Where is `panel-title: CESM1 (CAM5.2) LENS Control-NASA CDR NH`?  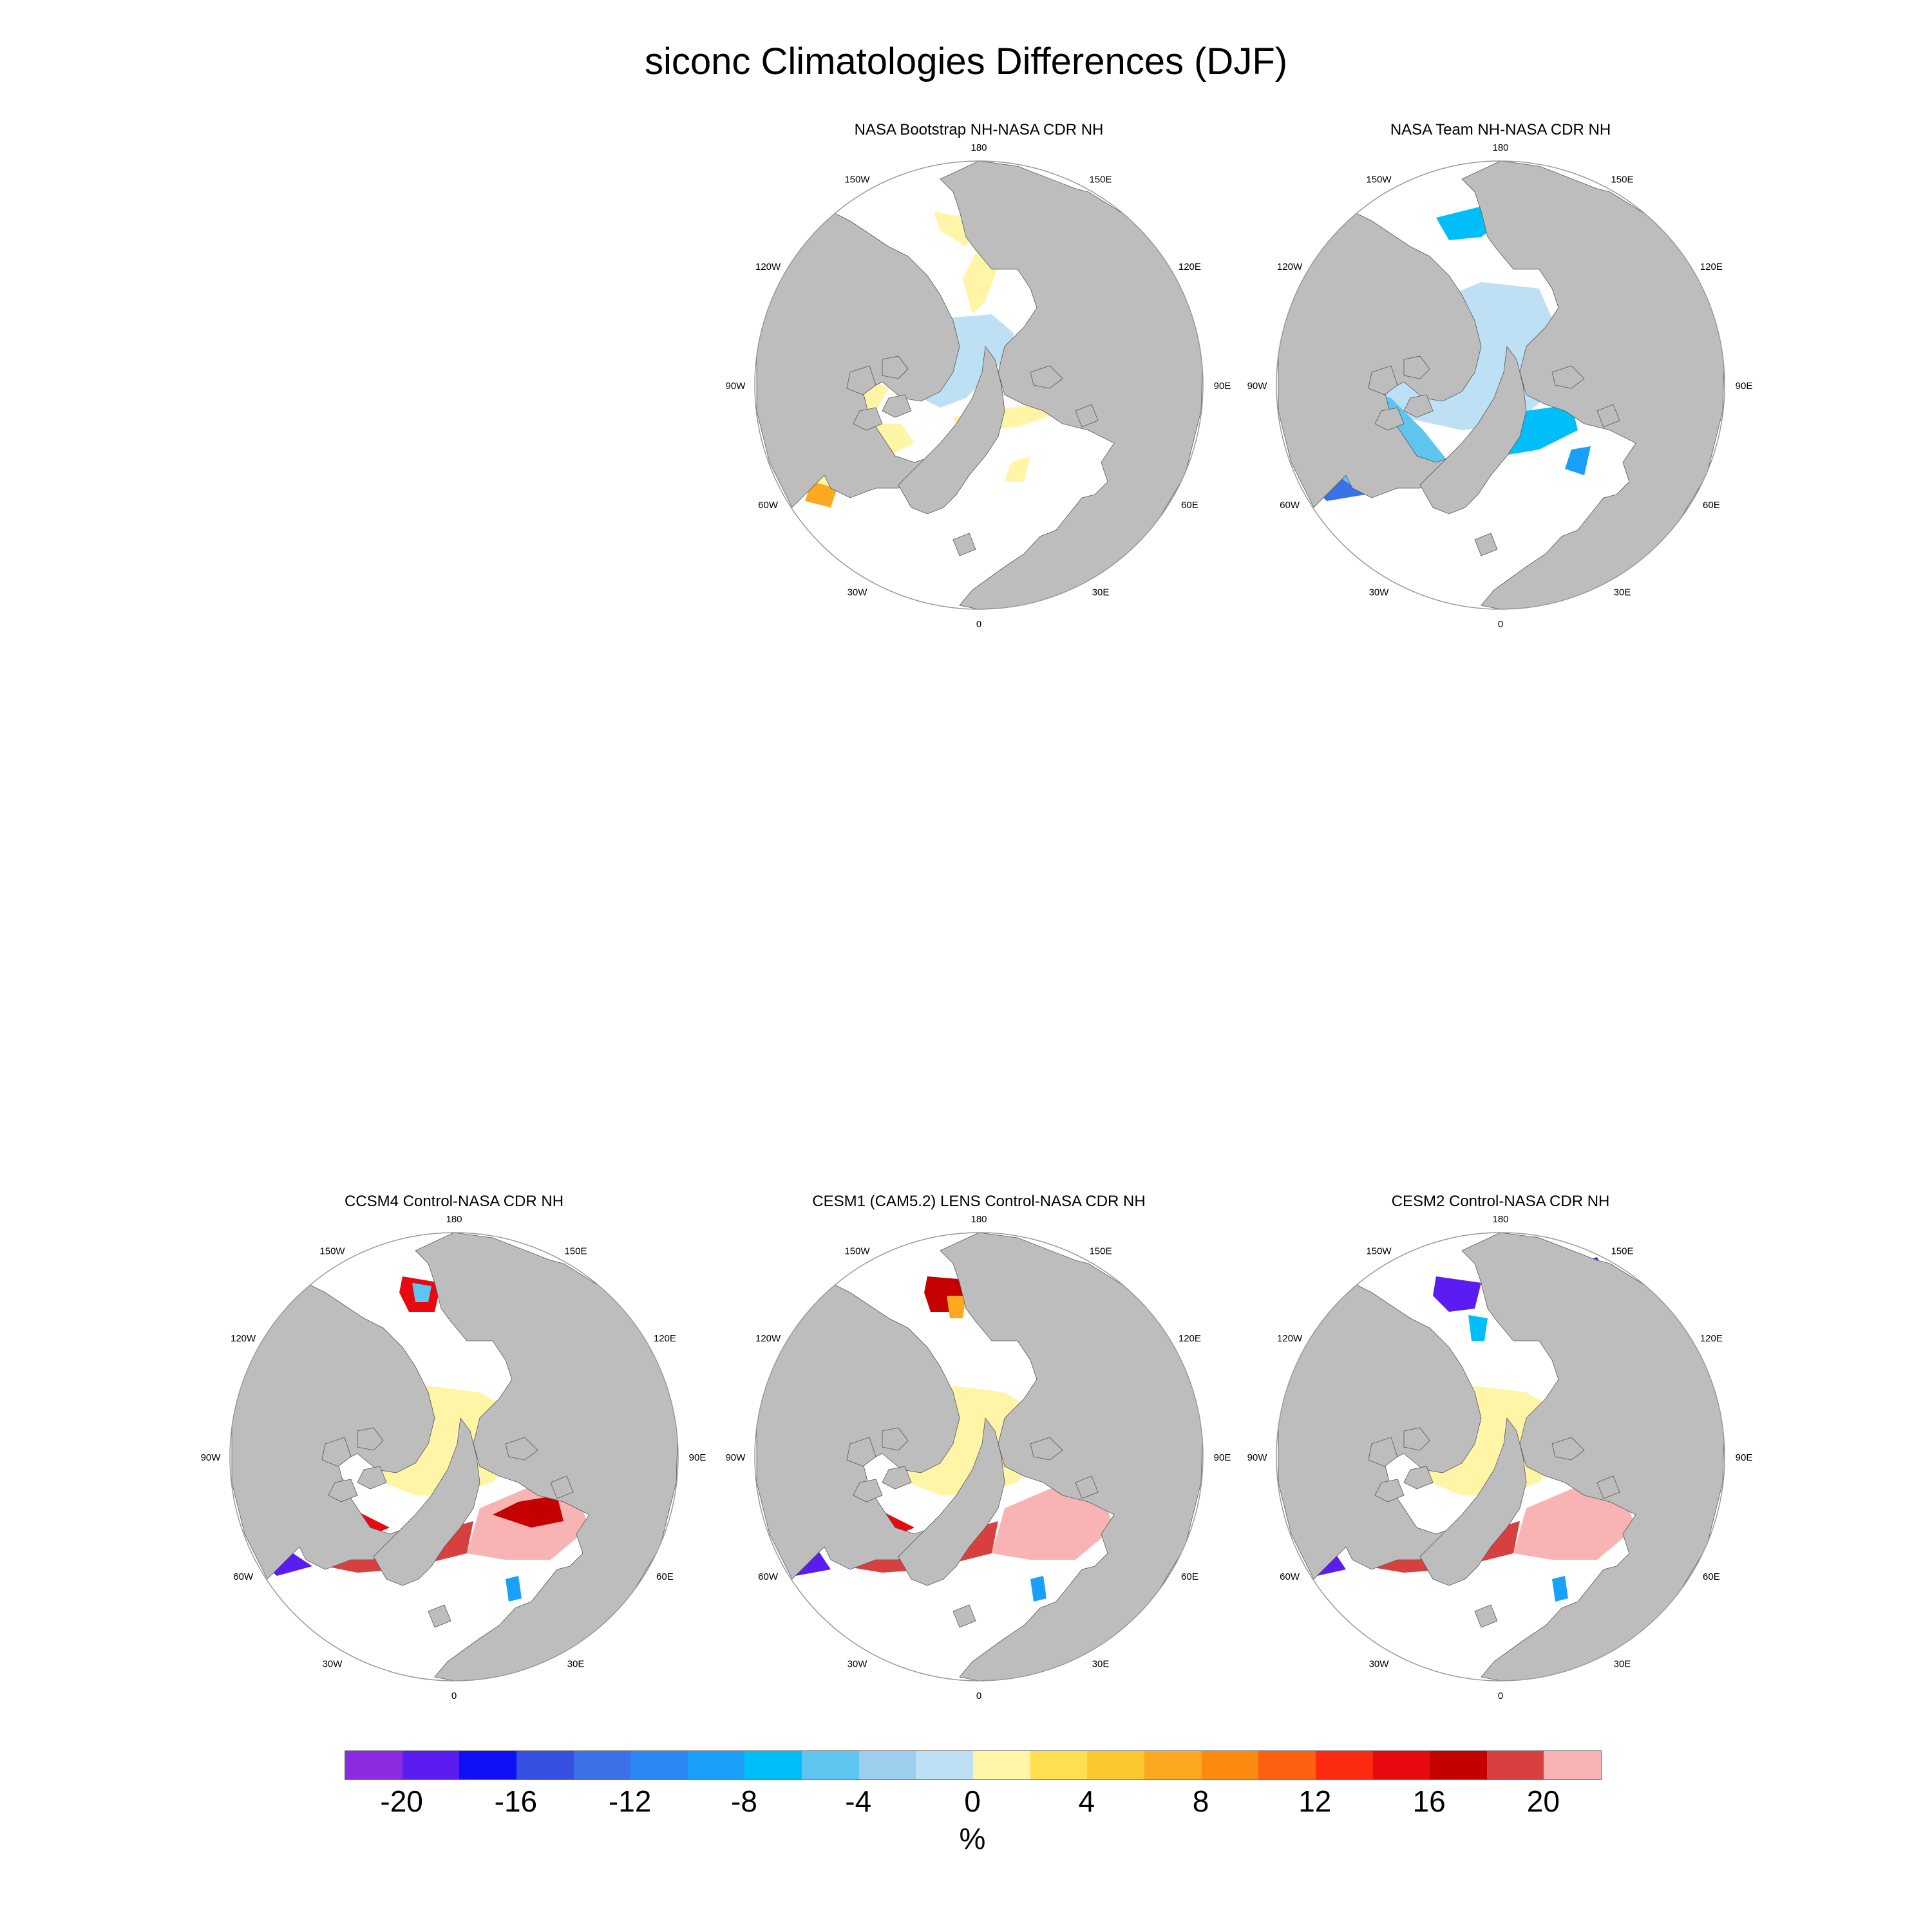
panel-title: CESM1 (CAM5.2) LENS Control-NASA CDR NH is located at coordinates (979, 1201).